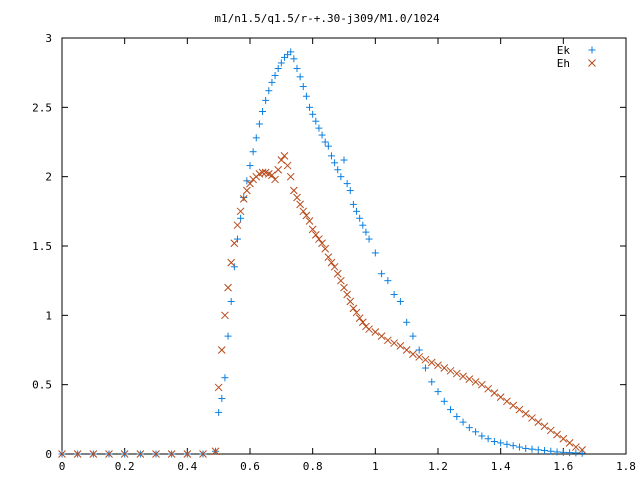 This screenshot has width=640, height=480. I want to click on x-tick-label: 1.6, so click(563, 466).